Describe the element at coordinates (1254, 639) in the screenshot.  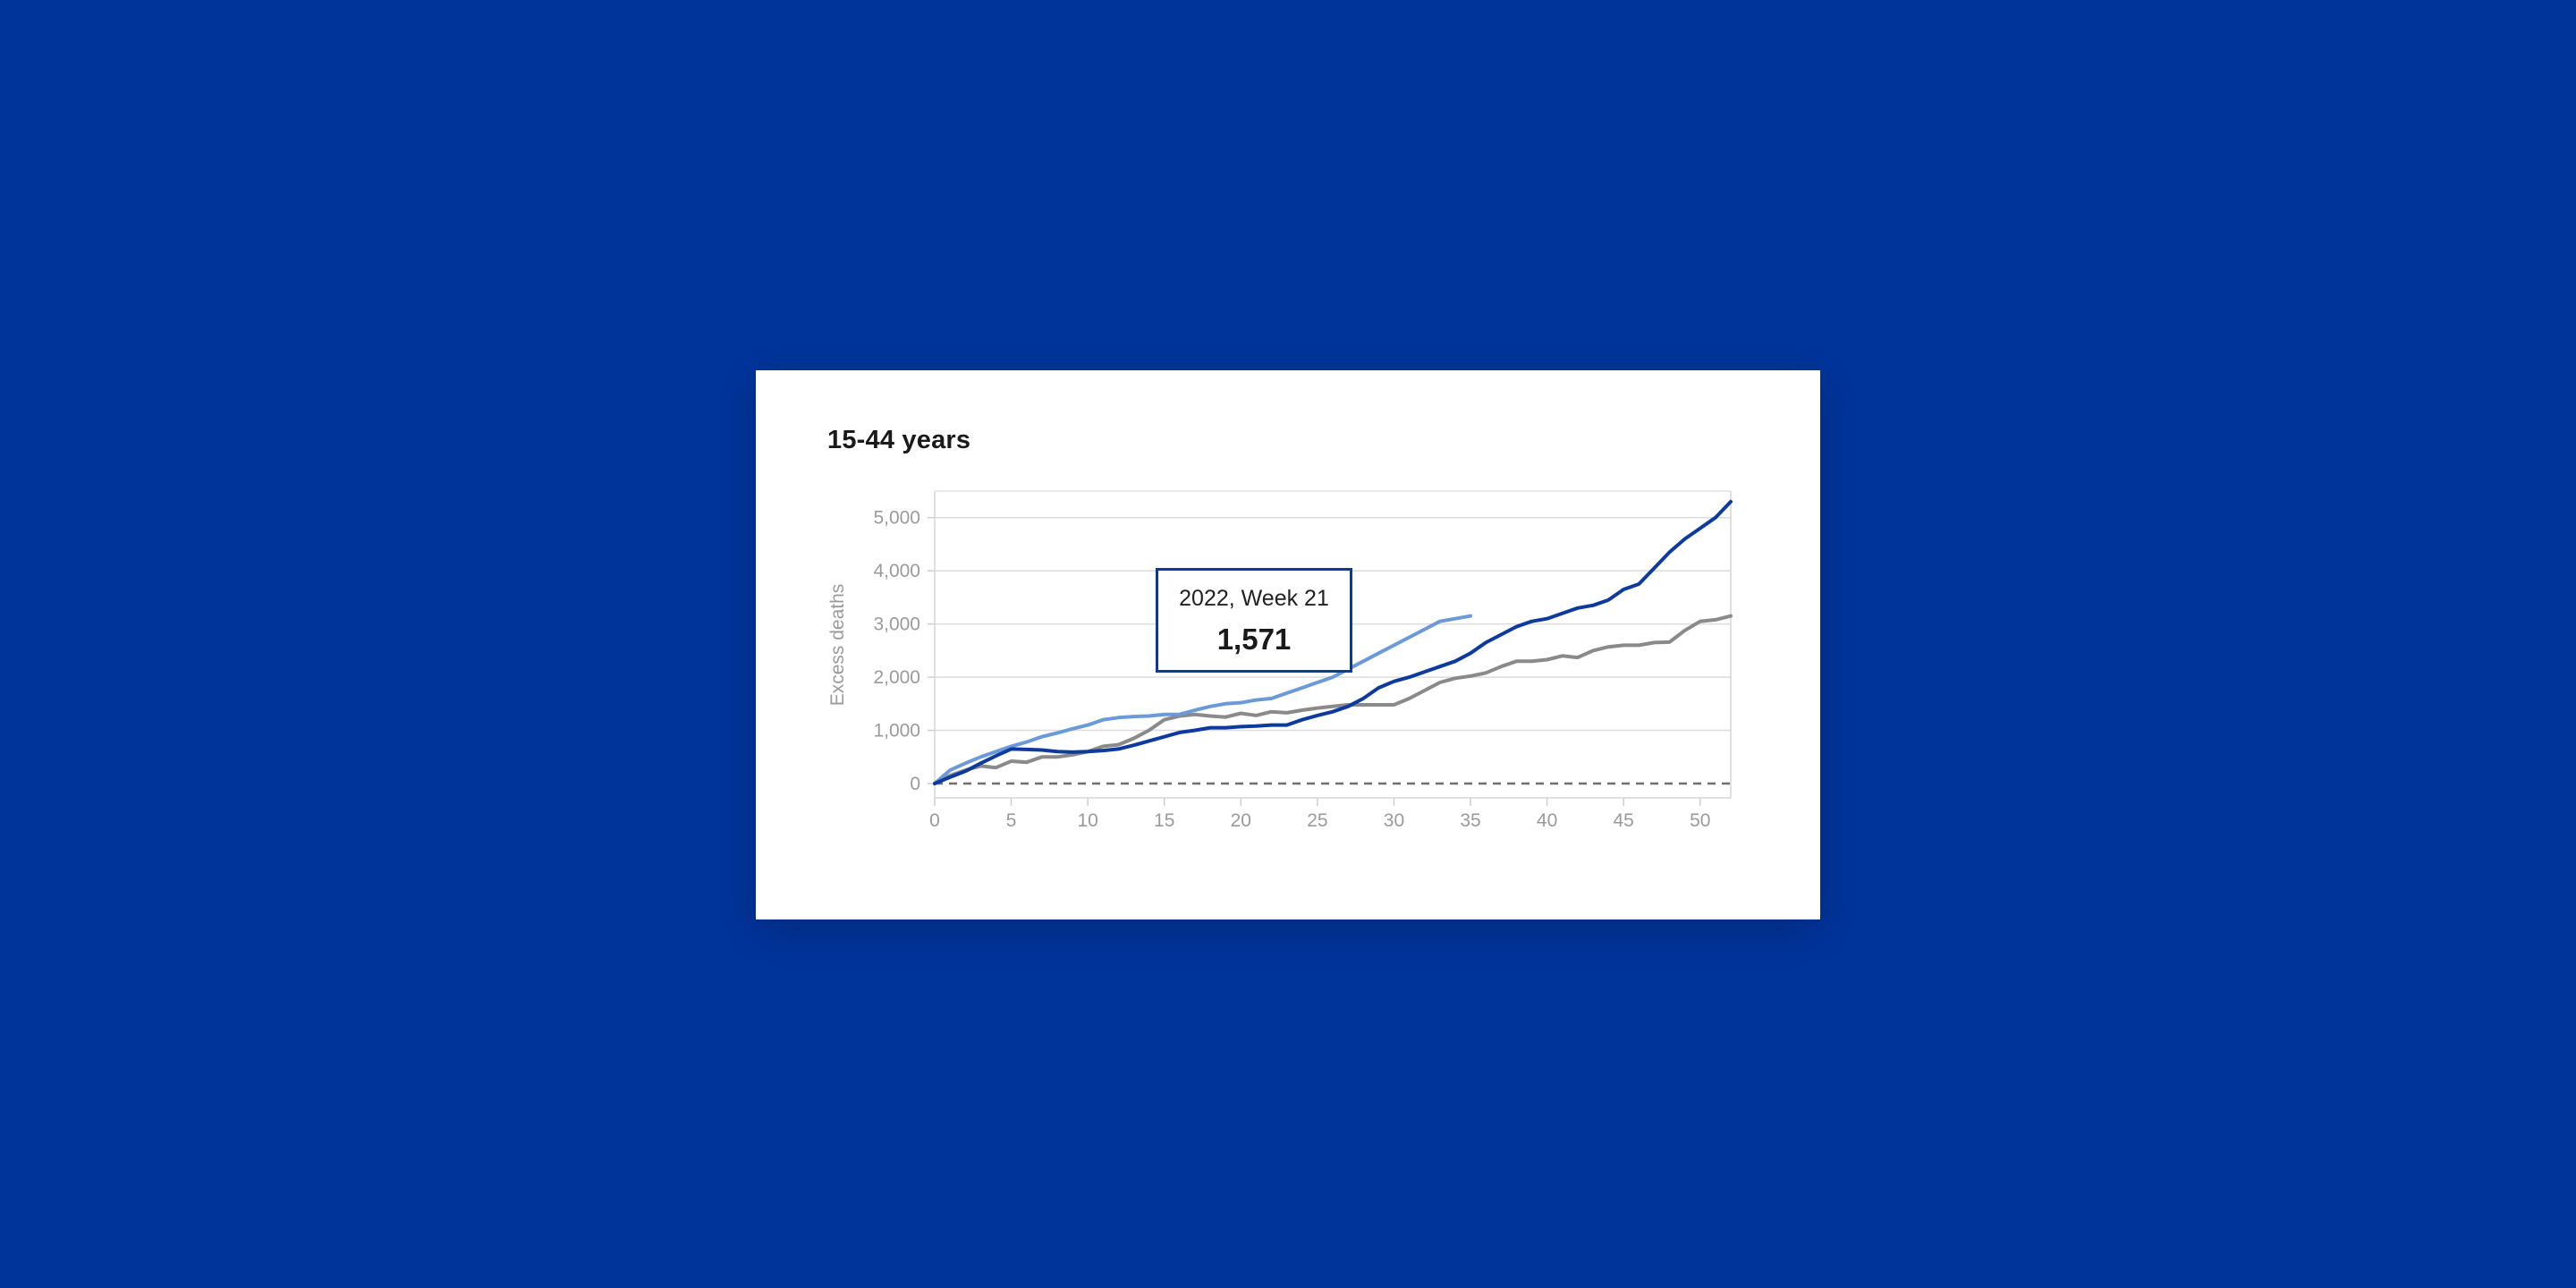
I see `tooltip-value: 1,571` at that location.